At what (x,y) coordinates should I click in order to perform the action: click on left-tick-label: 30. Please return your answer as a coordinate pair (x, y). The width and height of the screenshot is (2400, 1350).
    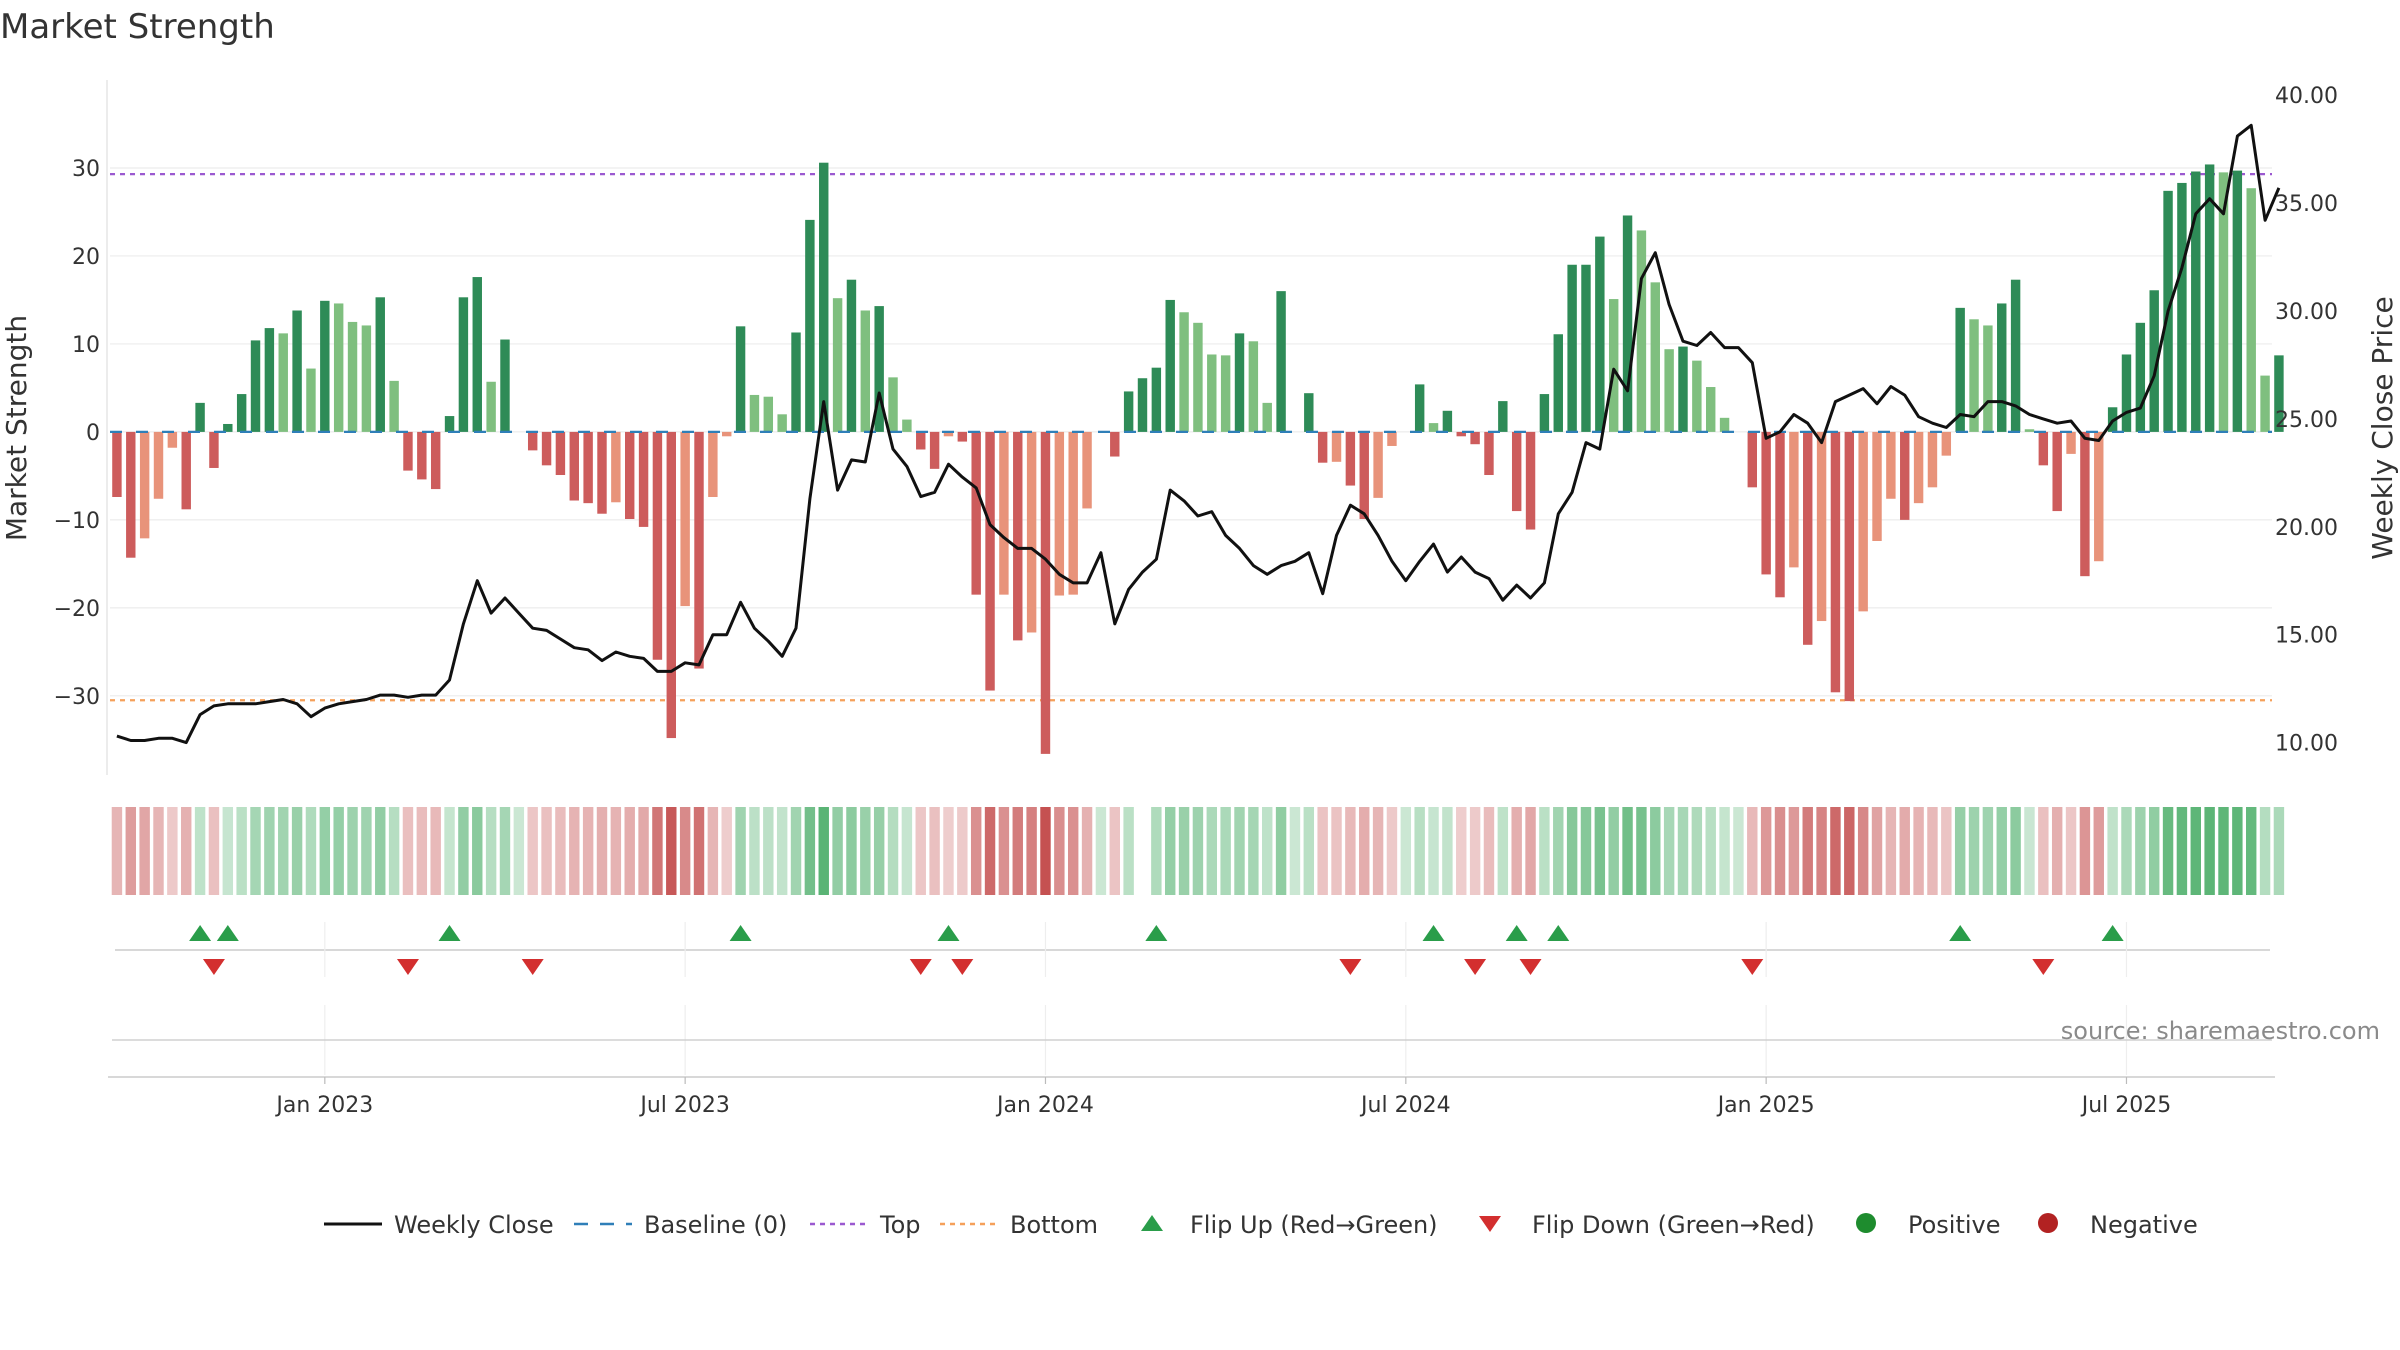
    Looking at the image, I should click on (86, 169).